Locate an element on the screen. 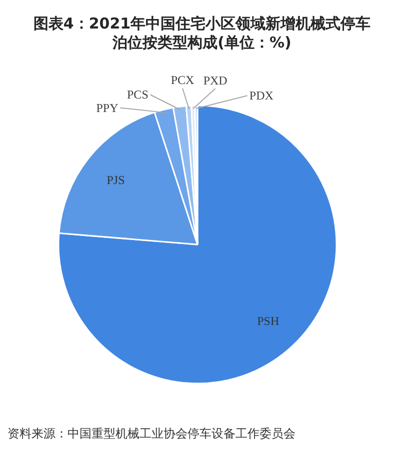  slice-label: PCX is located at coordinates (182, 80).